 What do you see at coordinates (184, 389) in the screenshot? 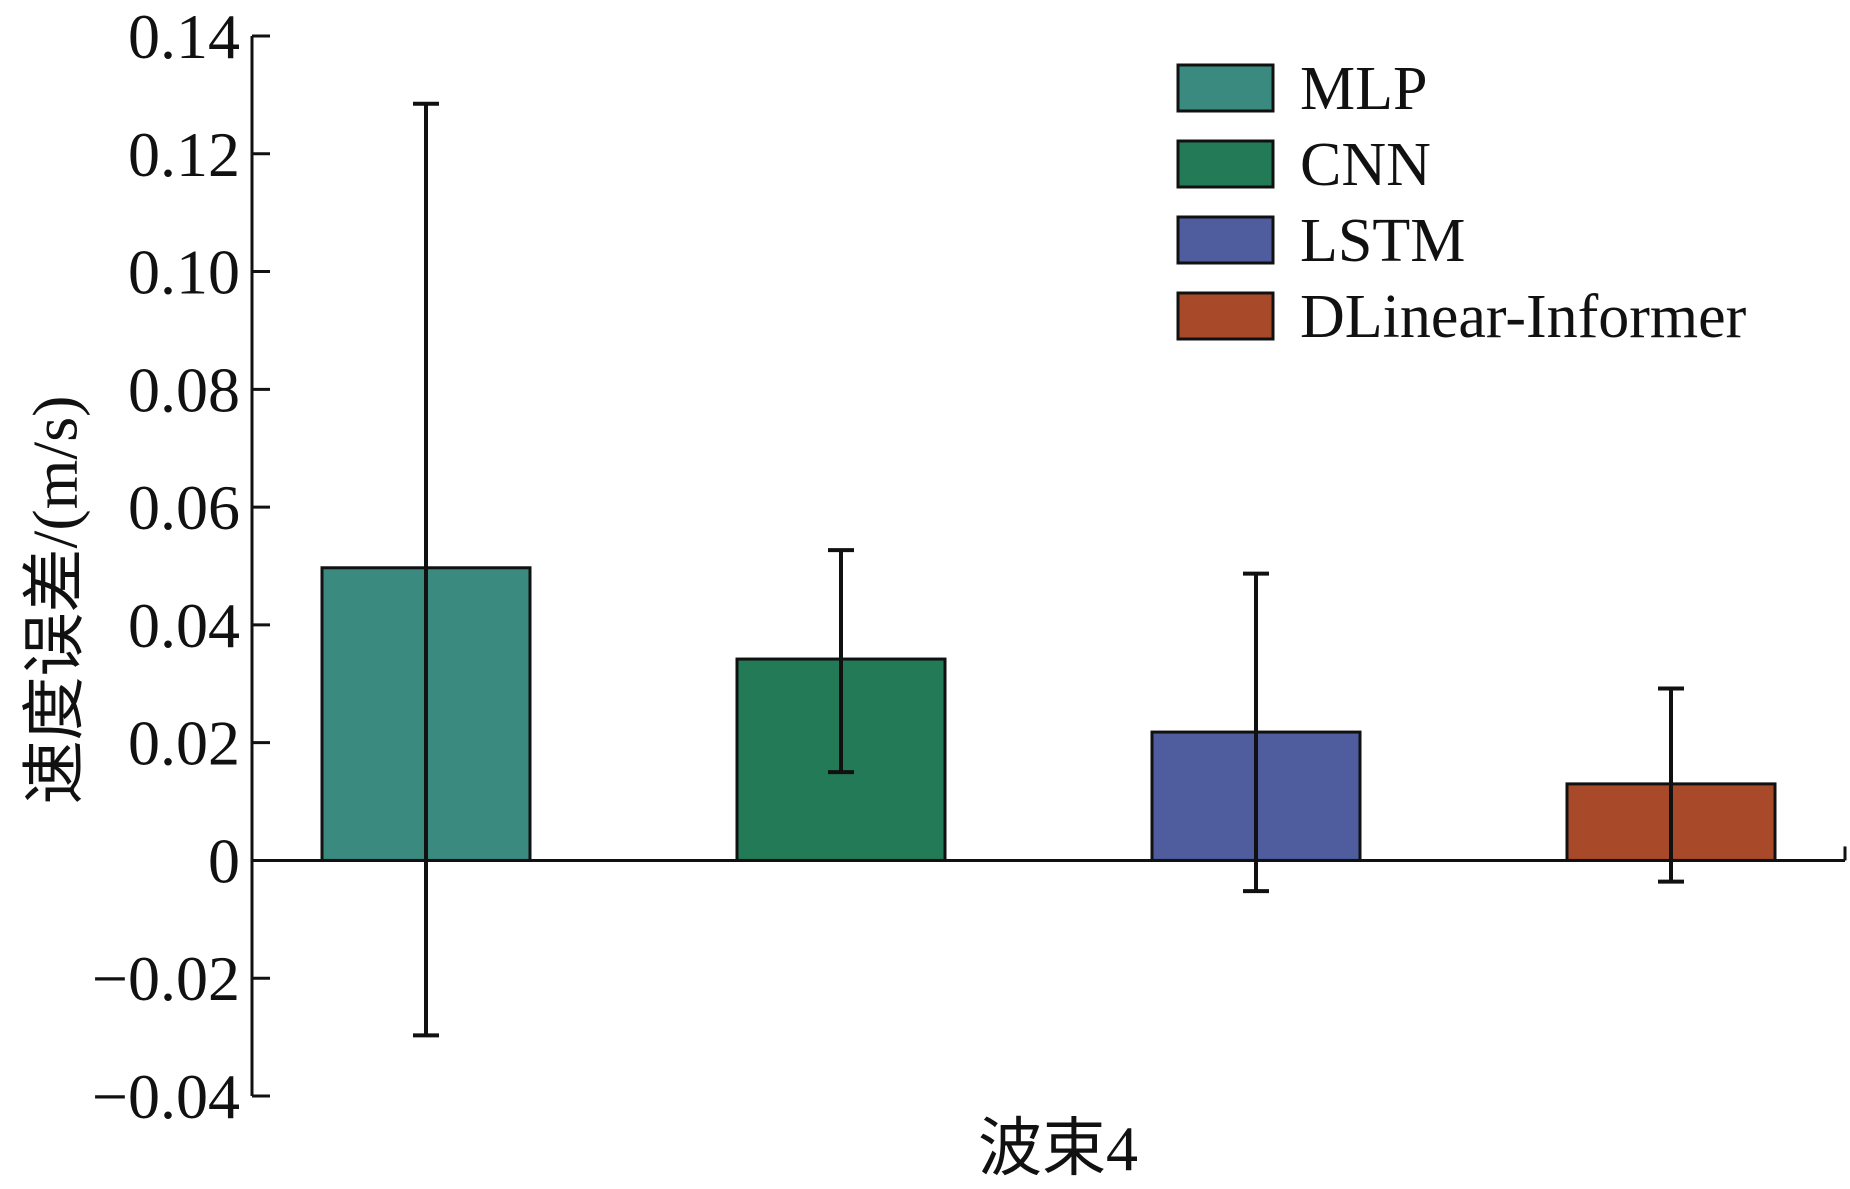
I see `y-tick-label: 0.08` at bounding box center [184, 389].